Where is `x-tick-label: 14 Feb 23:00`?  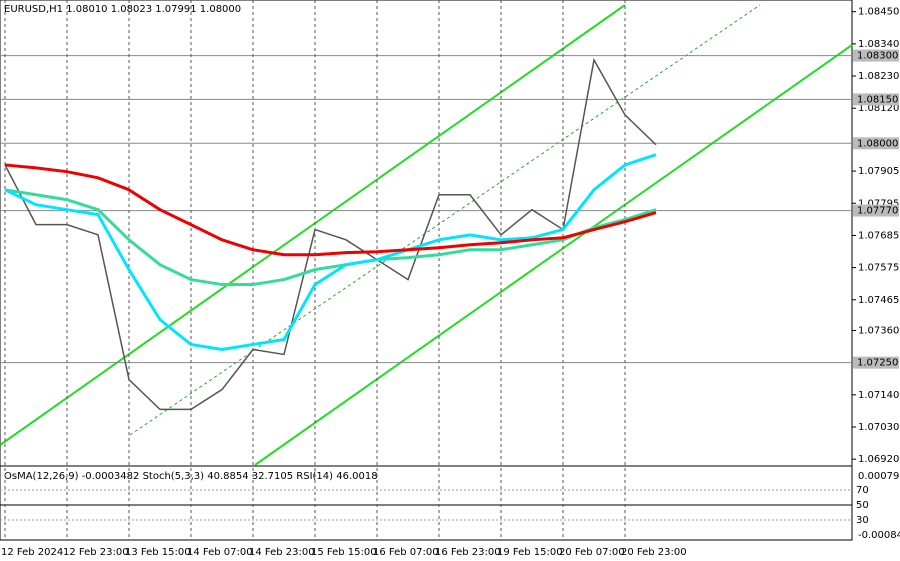
x-tick-label: 14 Feb 23:00 is located at coordinates (282, 552).